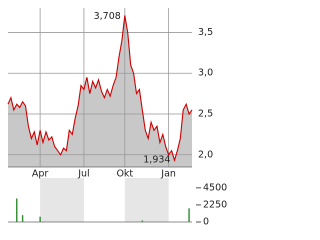 Image resolution: width=320 pixels, height=240 pixels. Describe the element at coordinates (205, 32) in the screenshot. I see `y-tick-label: 3,5` at that location.